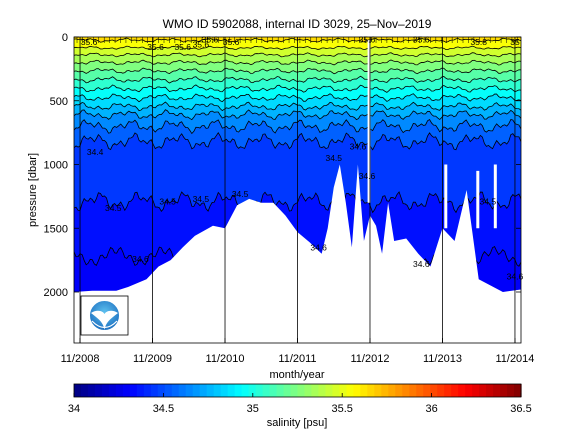  Describe the element at coordinates (515, 277) in the screenshot. I see `contour-label-22: 34.6` at that location.